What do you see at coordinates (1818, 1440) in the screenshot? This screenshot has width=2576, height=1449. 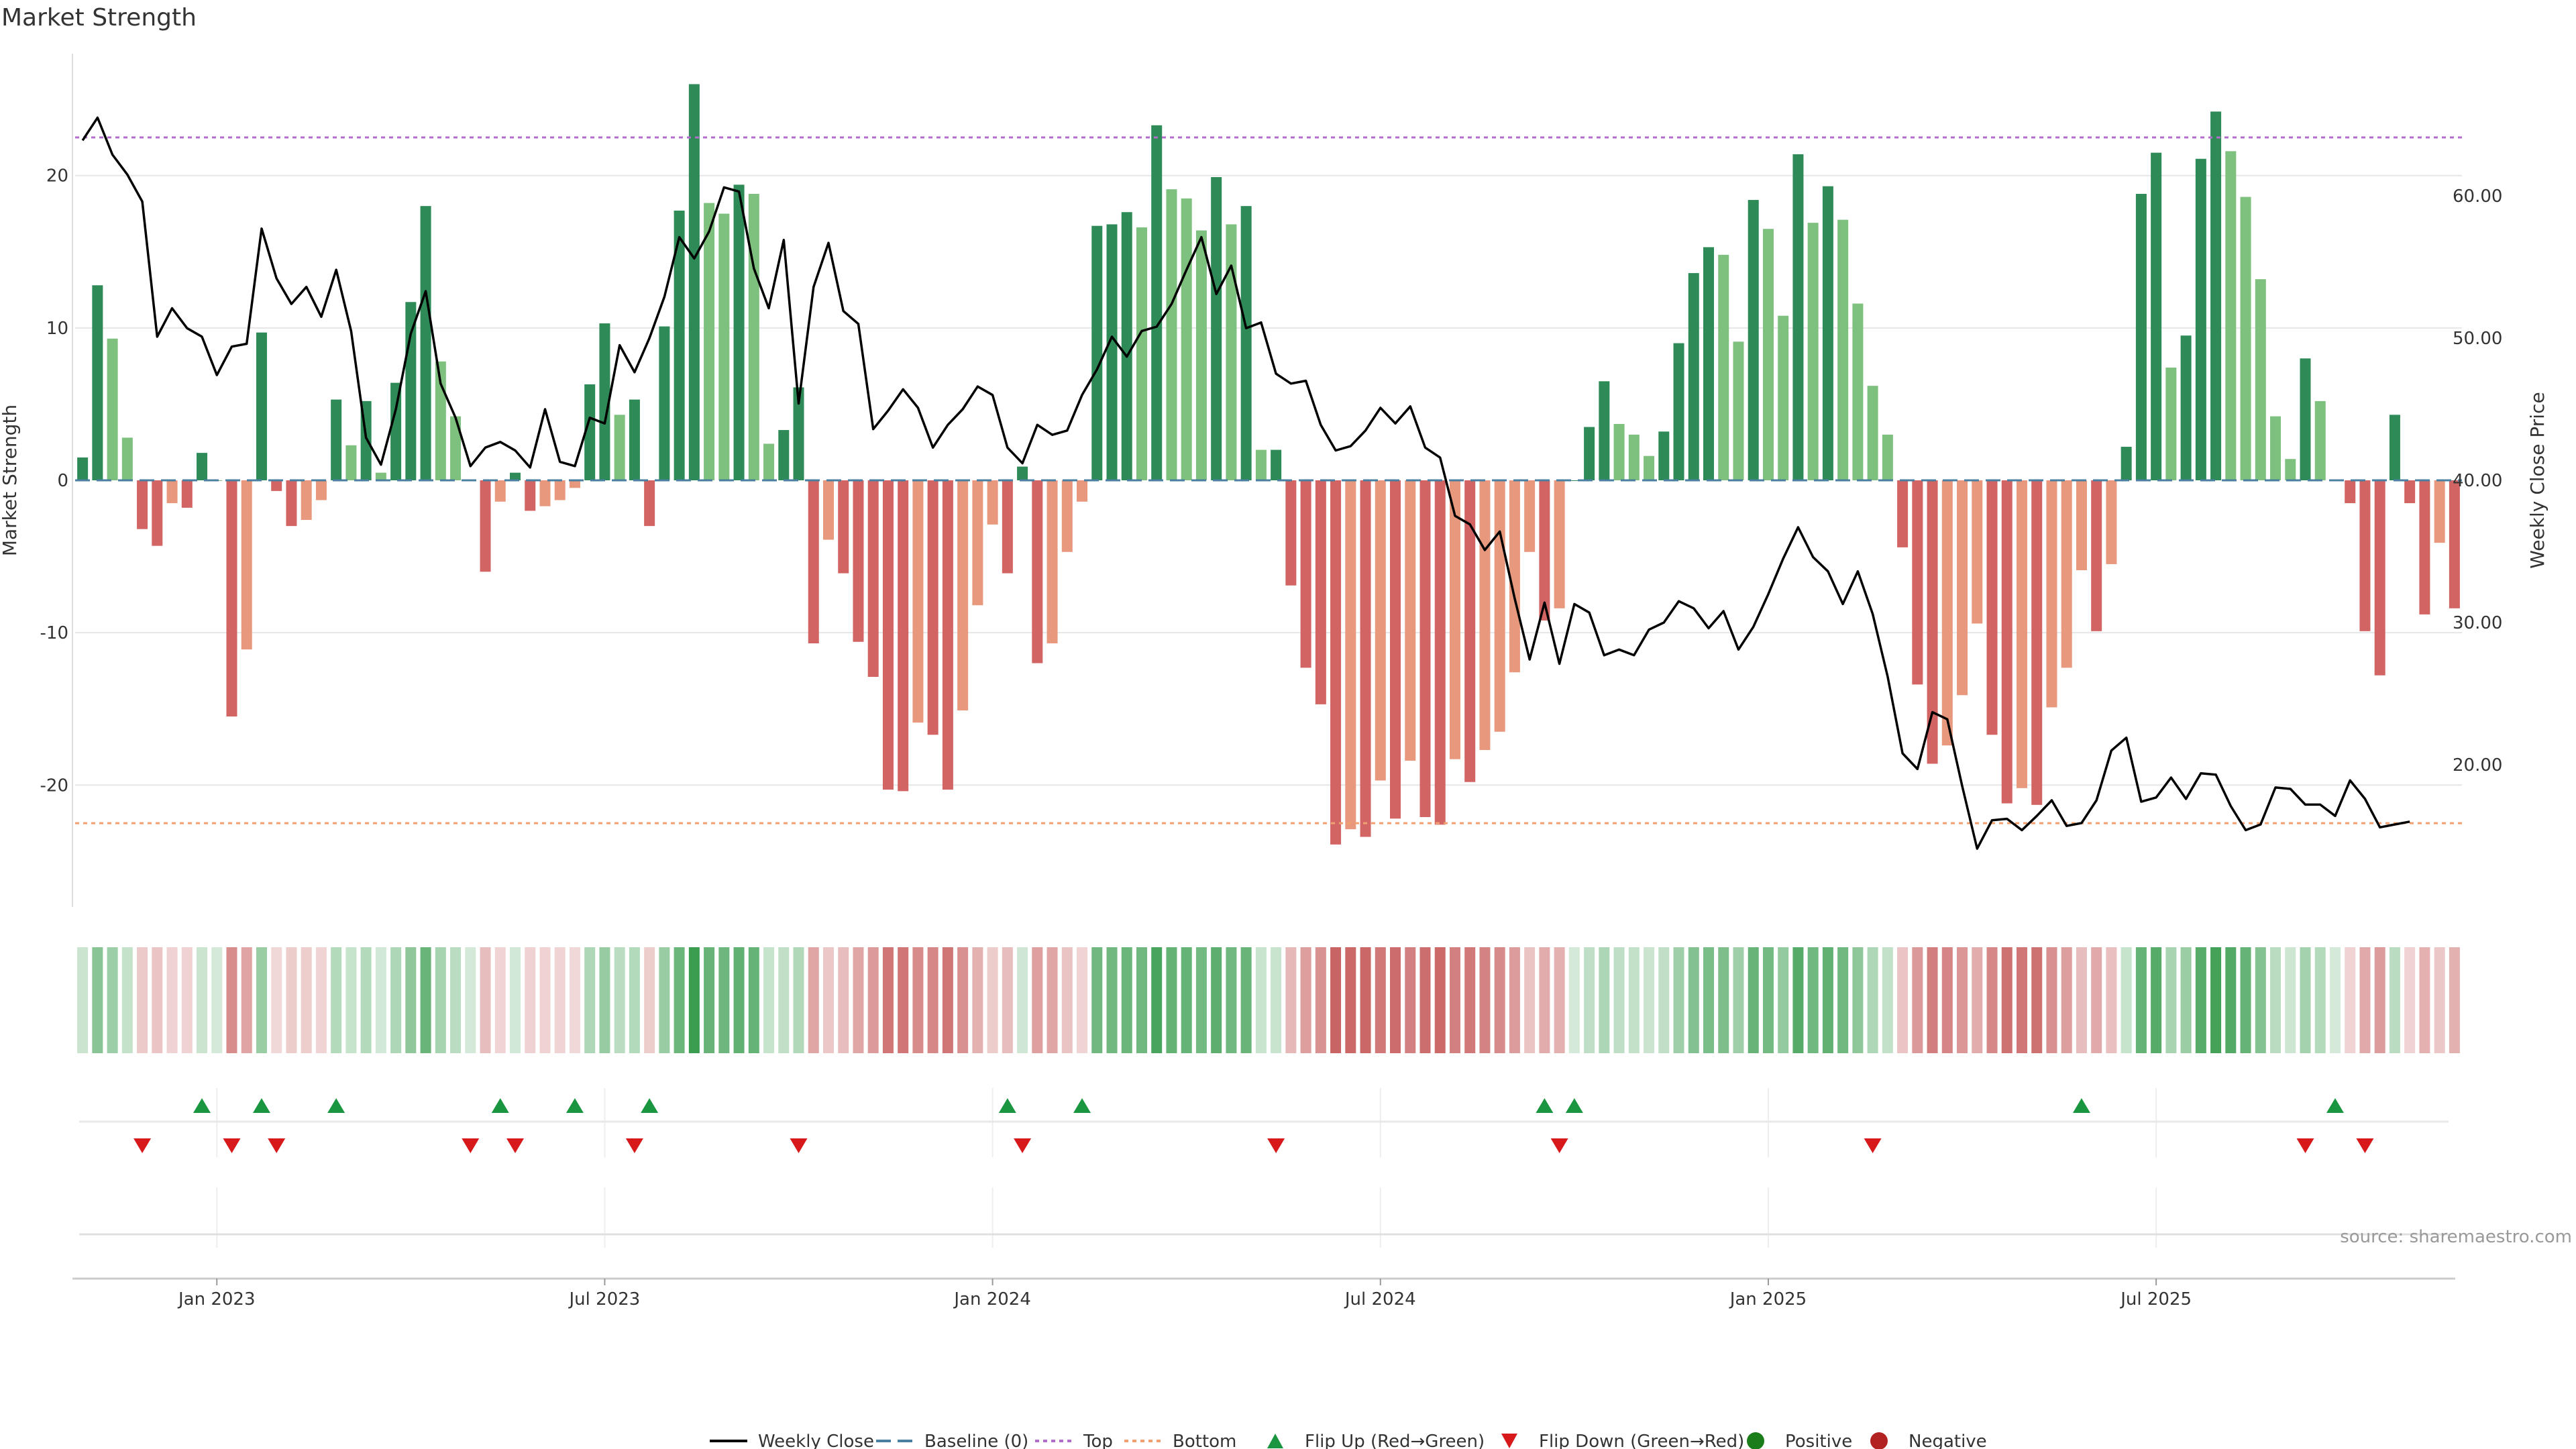 I see `legend-label: Positive` at bounding box center [1818, 1440].